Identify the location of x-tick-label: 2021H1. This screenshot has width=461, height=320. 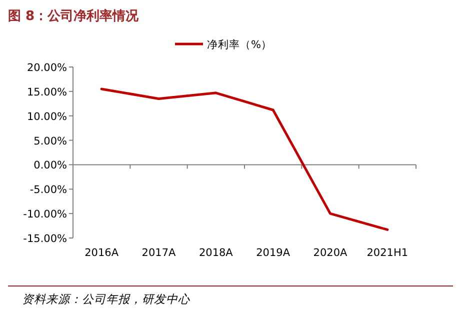
(387, 253).